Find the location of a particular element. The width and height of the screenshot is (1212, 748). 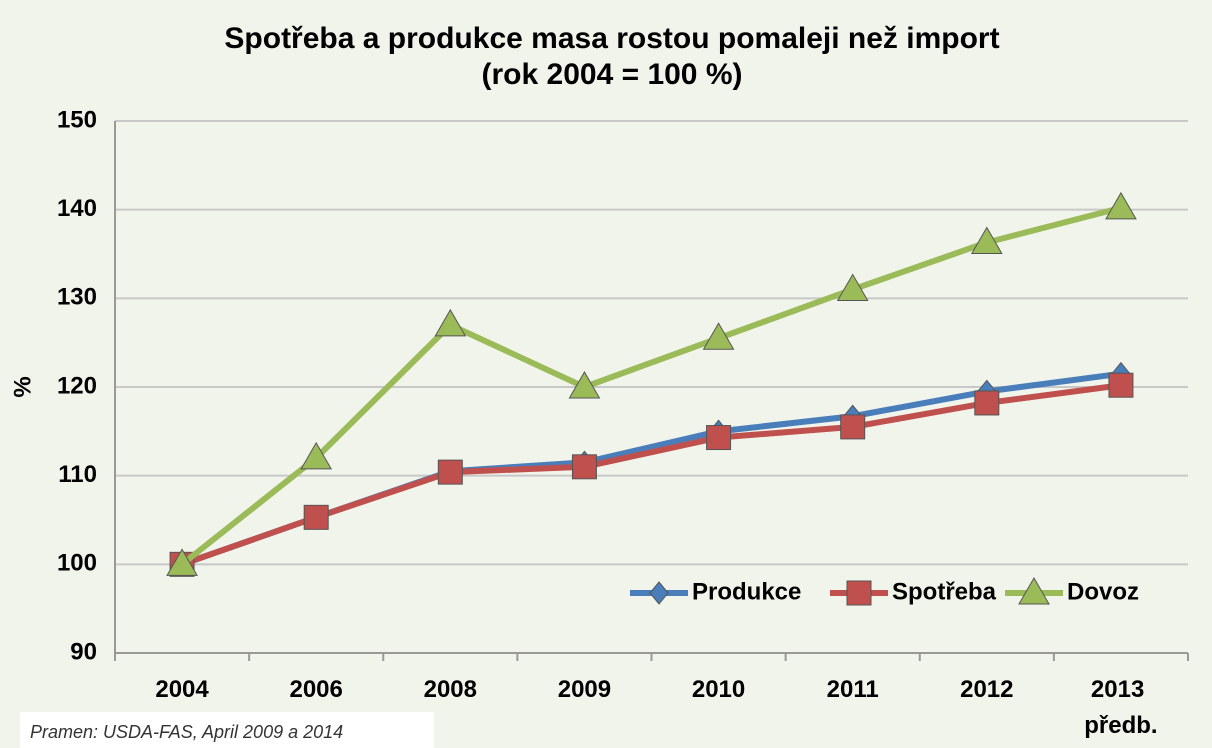

x-tick-label: 2010 is located at coordinates (718, 689).